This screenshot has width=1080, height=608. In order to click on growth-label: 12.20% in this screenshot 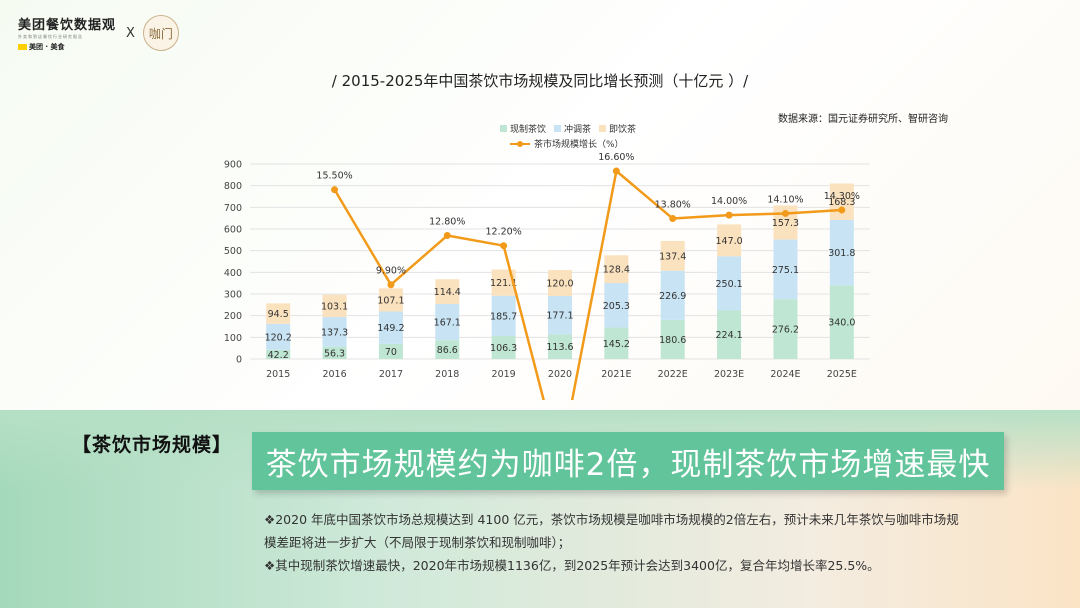, I will do `click(504, 232)`.